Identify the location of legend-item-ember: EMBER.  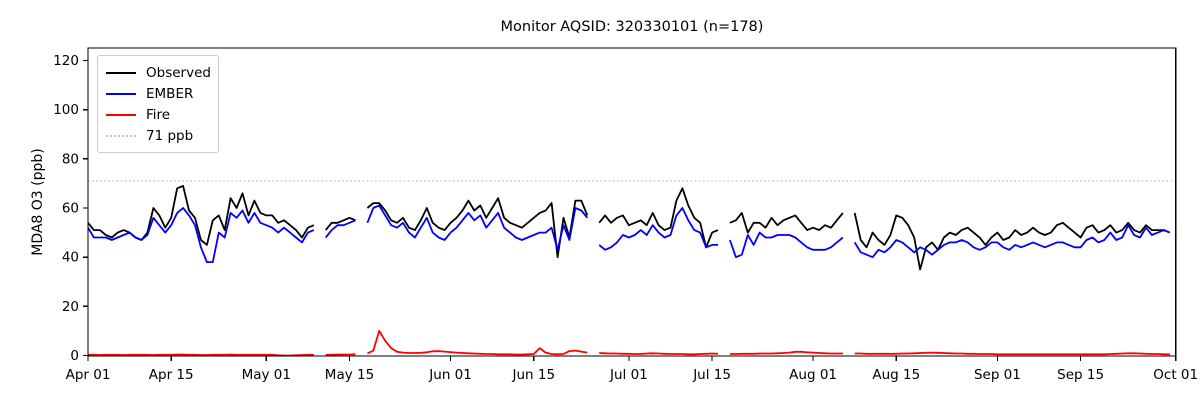
(158, 93).